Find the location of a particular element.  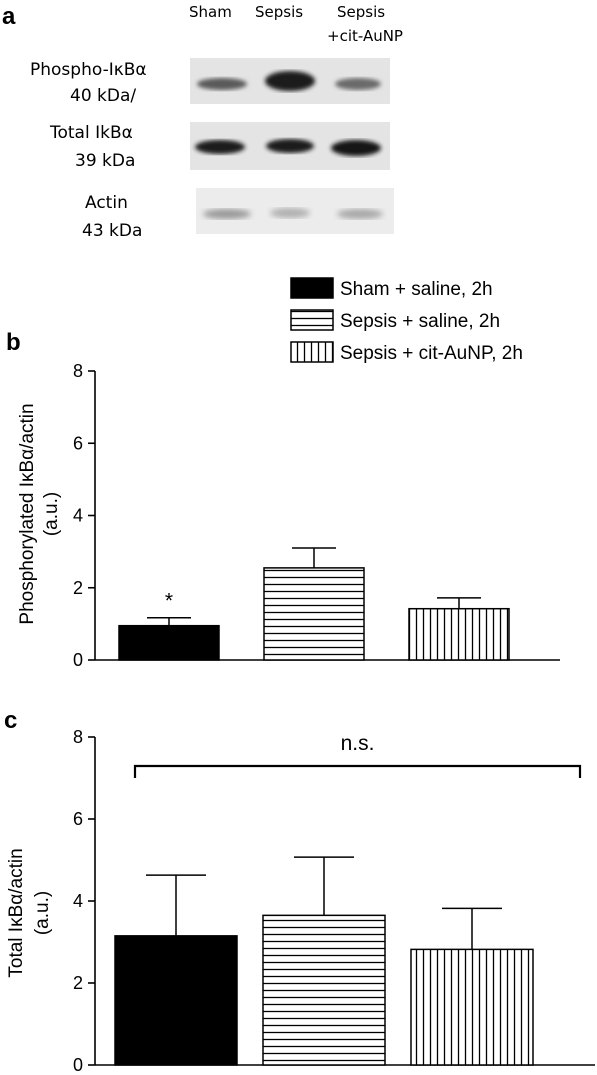

lane-label-sepsis: Sepsis is located at coordinates (279, 12).